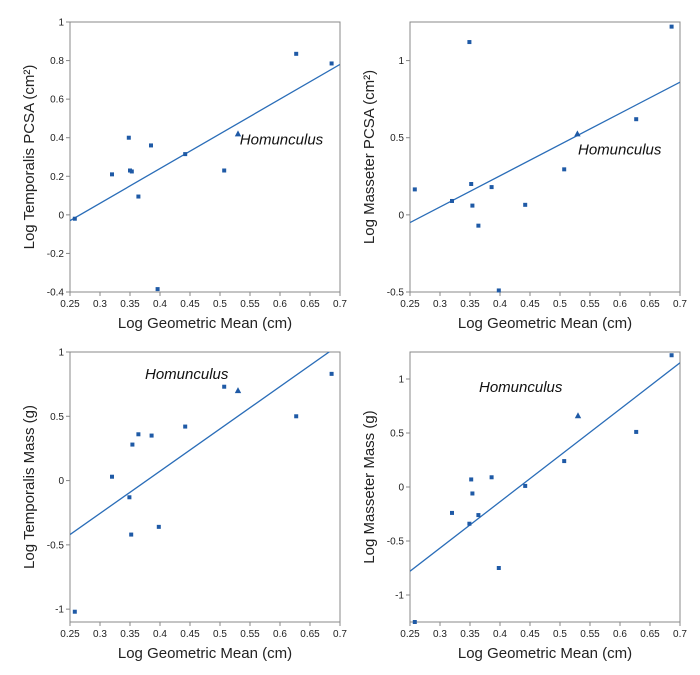 This screenshot has width=700, height=675. I want to click on y-tick-label: 0.8, so click(57, 61).